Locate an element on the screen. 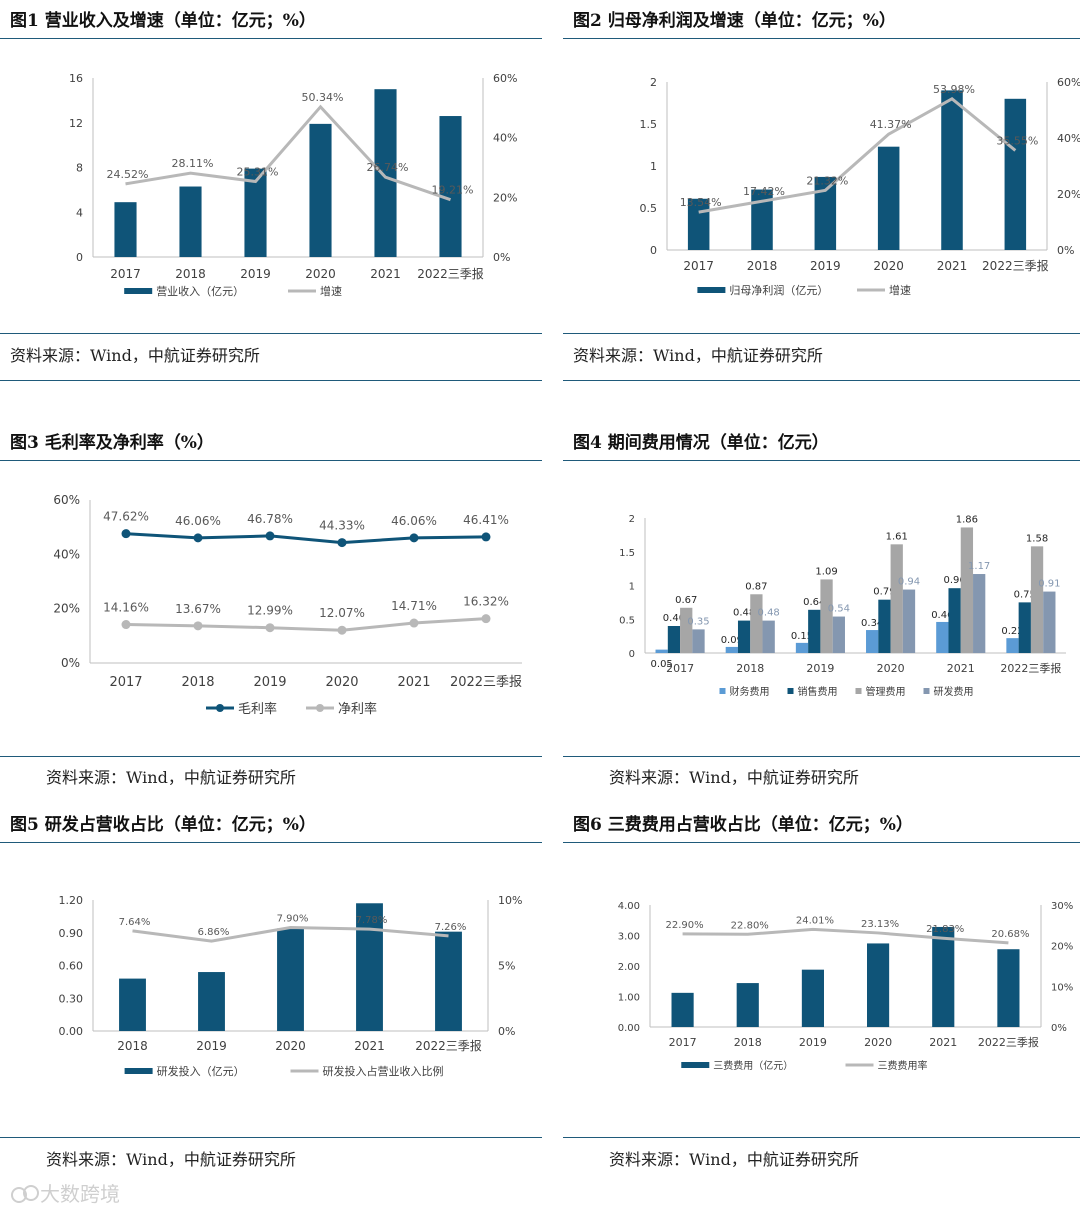  bar-data-label: 0.67 is located at coordinates (686, 600).